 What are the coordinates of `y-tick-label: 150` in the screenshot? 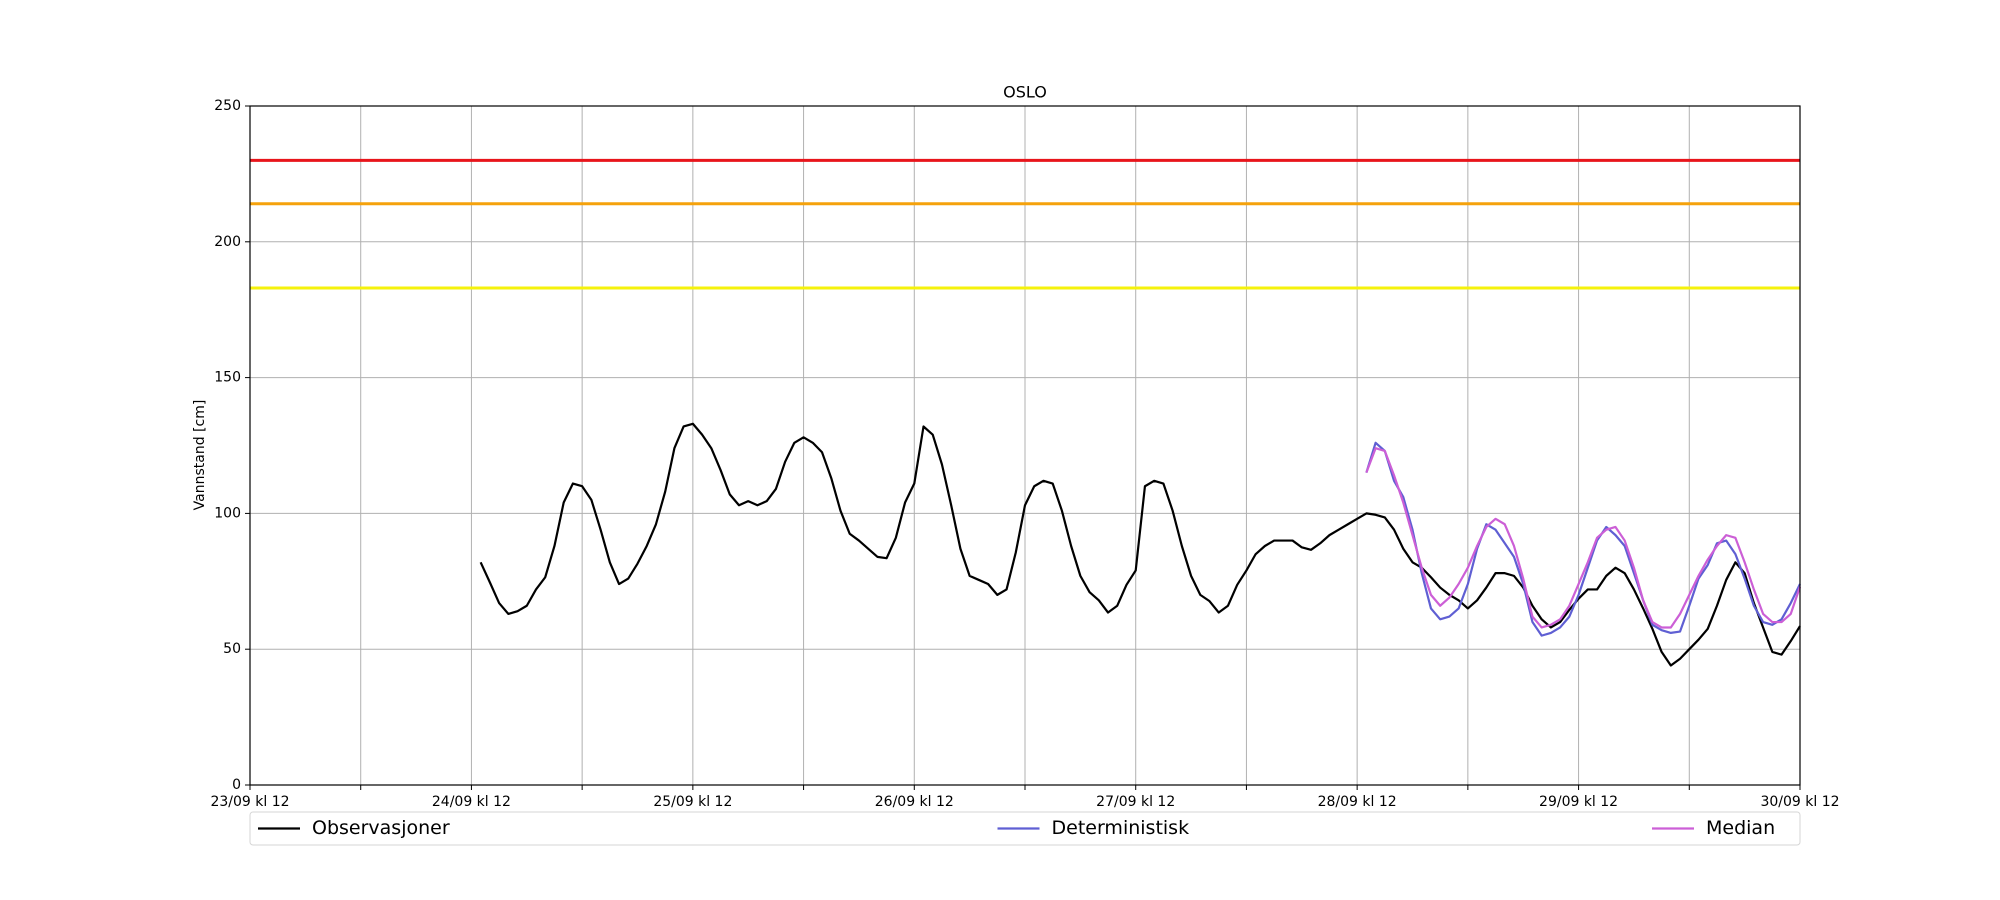 It's located at (227, 378).